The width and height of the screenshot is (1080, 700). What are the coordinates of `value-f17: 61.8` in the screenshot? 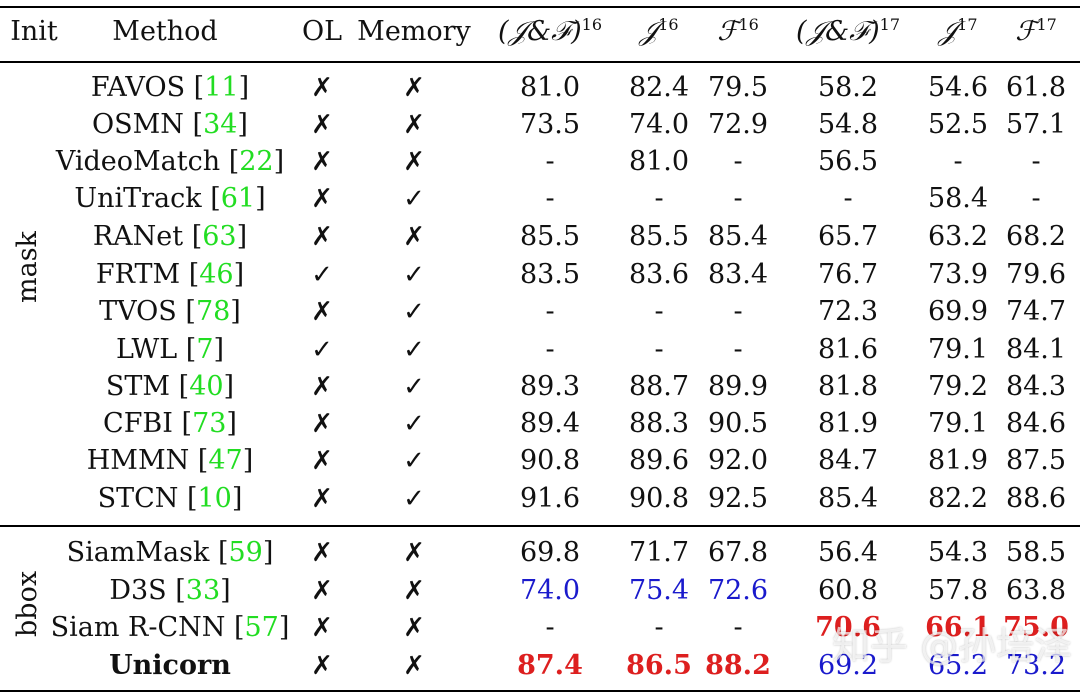 It's located at (1036, 87).